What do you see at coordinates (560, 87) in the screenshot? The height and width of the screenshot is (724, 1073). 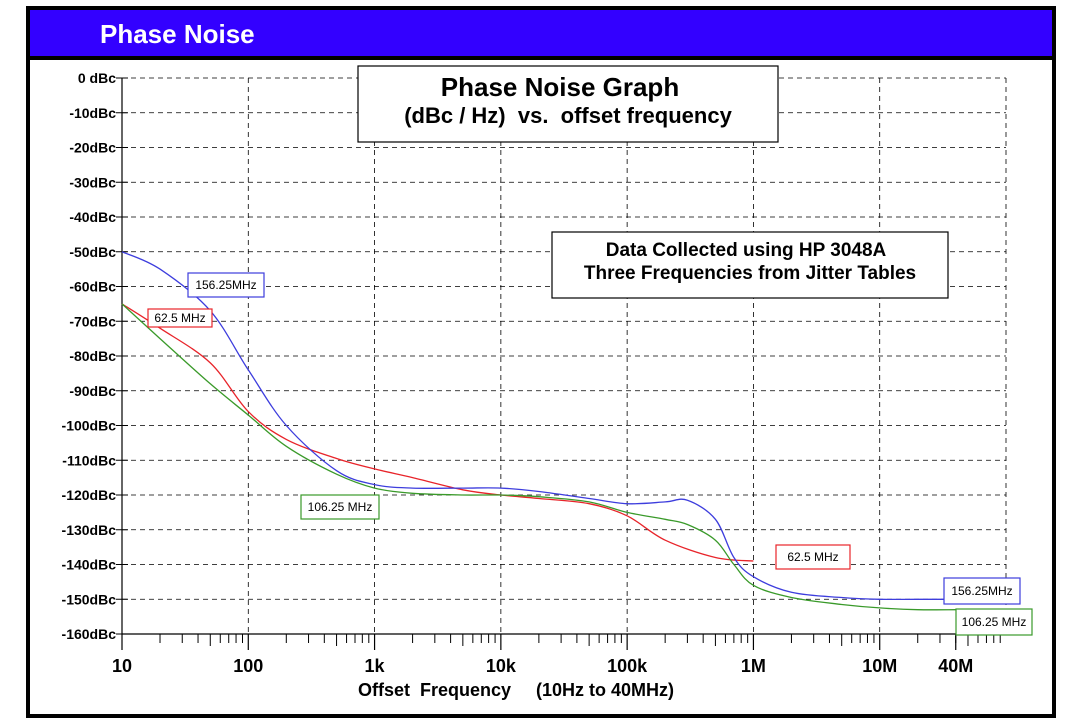 I see `chart-title: Phase Noise Graph` at bounding box center [560, 87].